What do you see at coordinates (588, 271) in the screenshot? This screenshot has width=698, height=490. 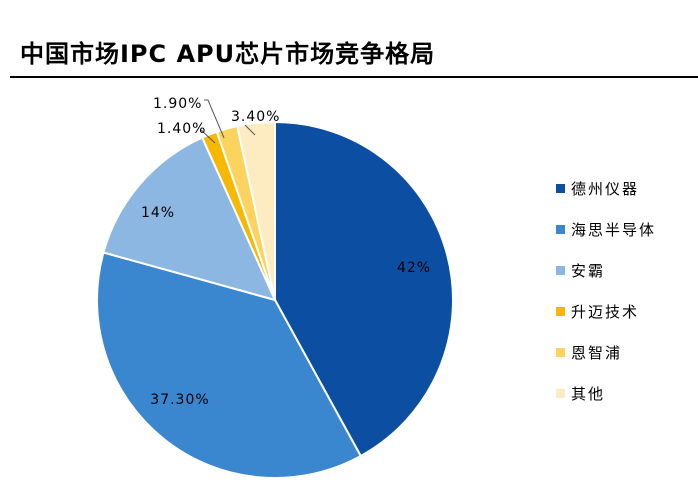 I see `legend-label: 安霸` at bounding box center [588, 271].